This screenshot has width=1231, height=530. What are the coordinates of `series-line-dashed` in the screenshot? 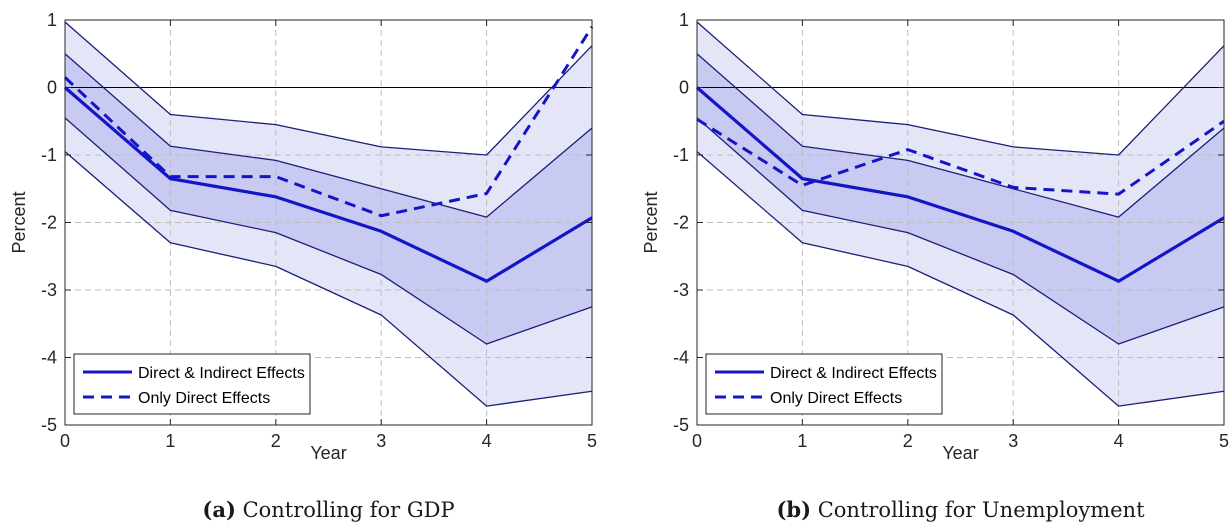 It's located at (960, 156).